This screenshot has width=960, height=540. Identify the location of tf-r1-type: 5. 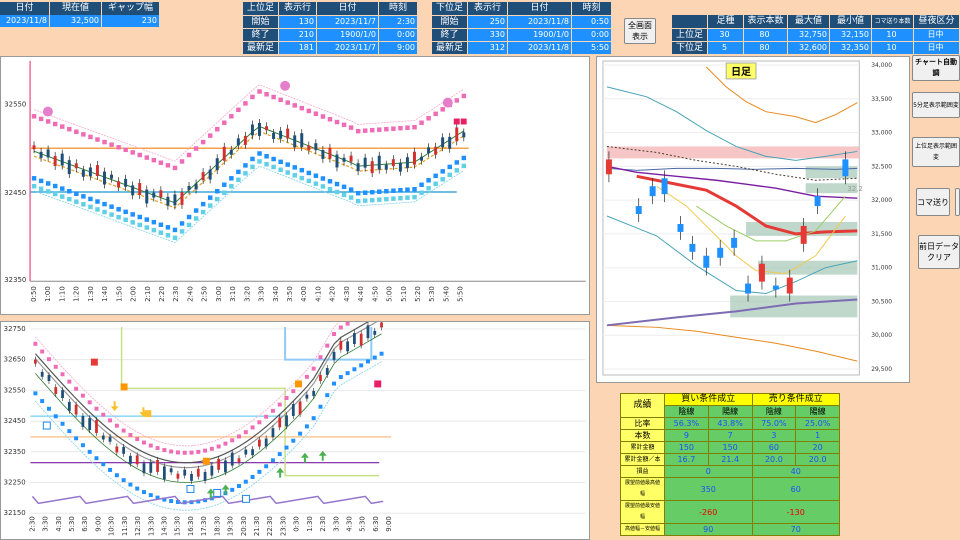
(726, 48).